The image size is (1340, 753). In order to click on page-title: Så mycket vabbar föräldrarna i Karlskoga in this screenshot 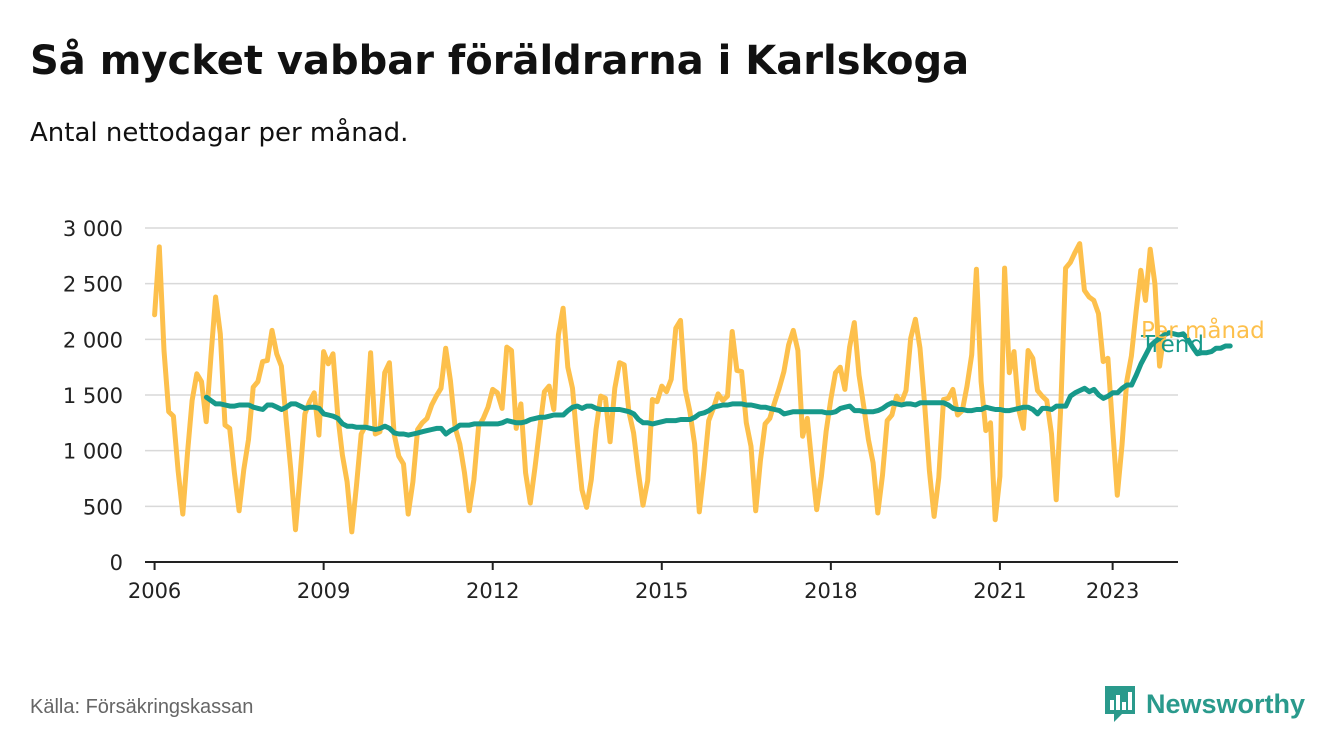, I will do `click(500, 61)`.